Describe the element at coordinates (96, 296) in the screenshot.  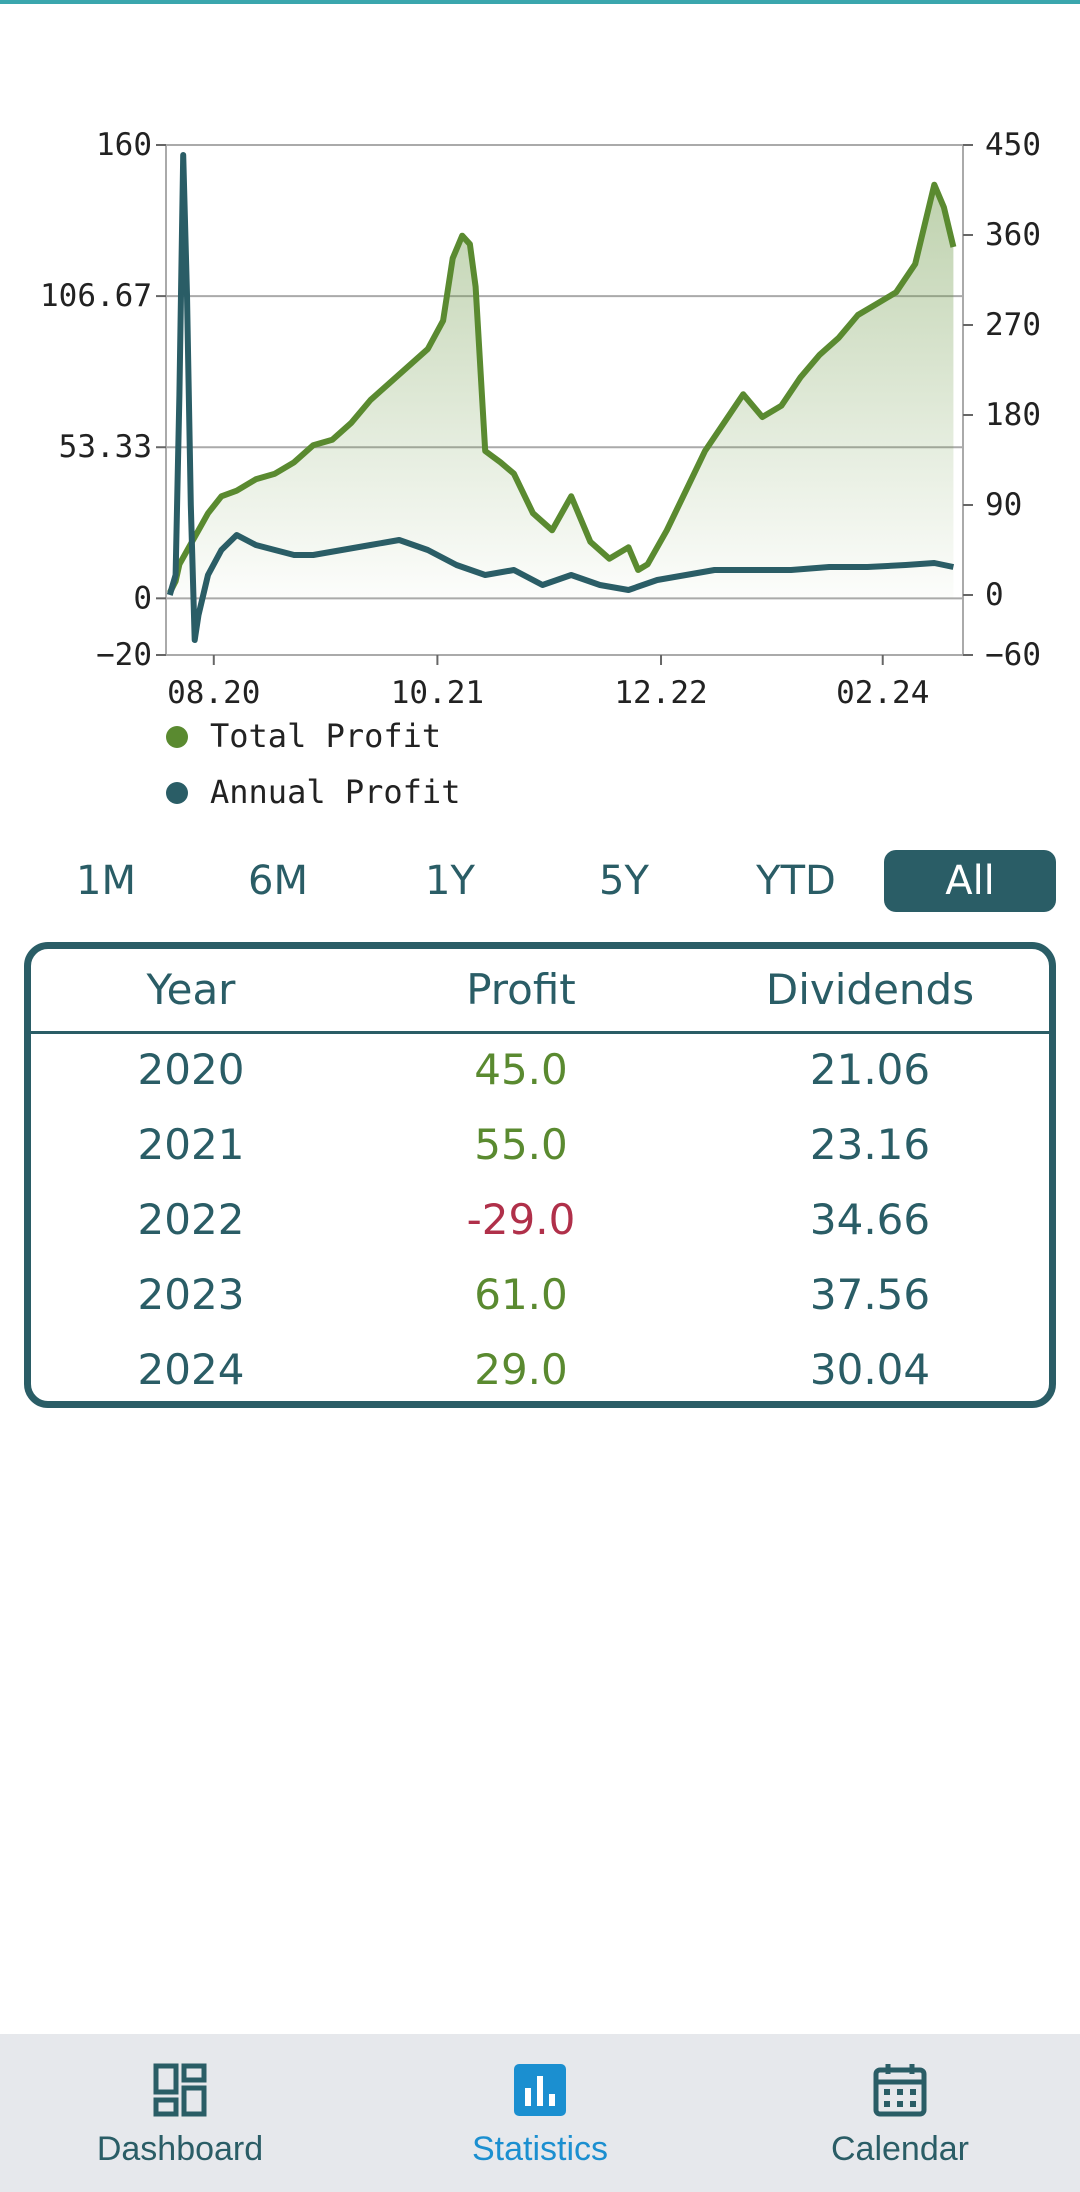
I see `y-left-tick-label: 106.67` at that location.